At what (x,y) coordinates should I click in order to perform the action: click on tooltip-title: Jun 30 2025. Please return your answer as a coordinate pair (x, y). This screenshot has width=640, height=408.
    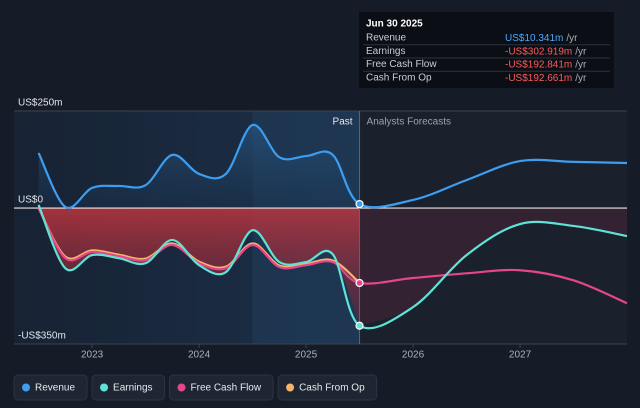
    Looking at the image, I should click on (394, 24).